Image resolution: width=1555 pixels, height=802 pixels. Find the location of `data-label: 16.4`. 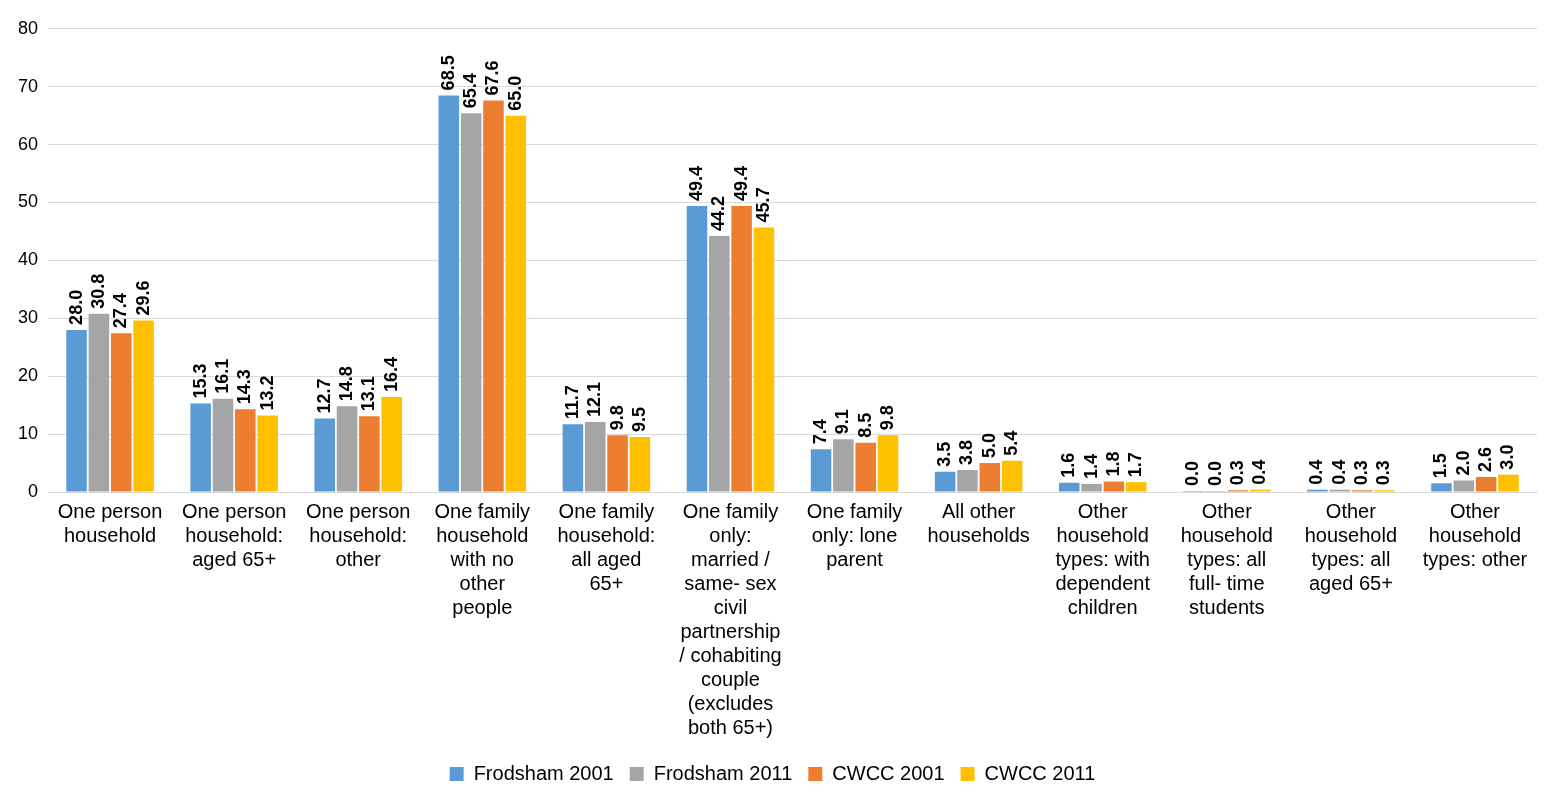

data-label: 16.4 is located at coordinates (390, 375).